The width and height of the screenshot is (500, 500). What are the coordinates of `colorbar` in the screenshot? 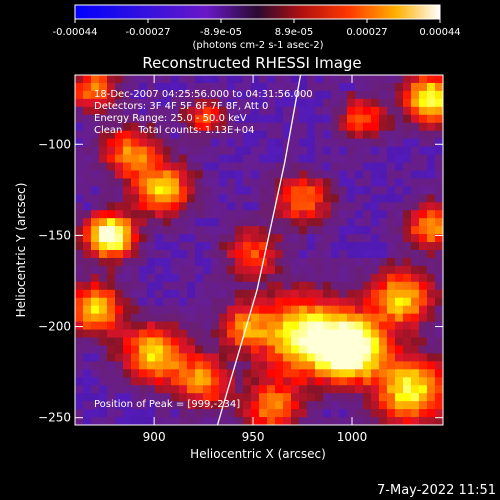 It's located at (257, 12).